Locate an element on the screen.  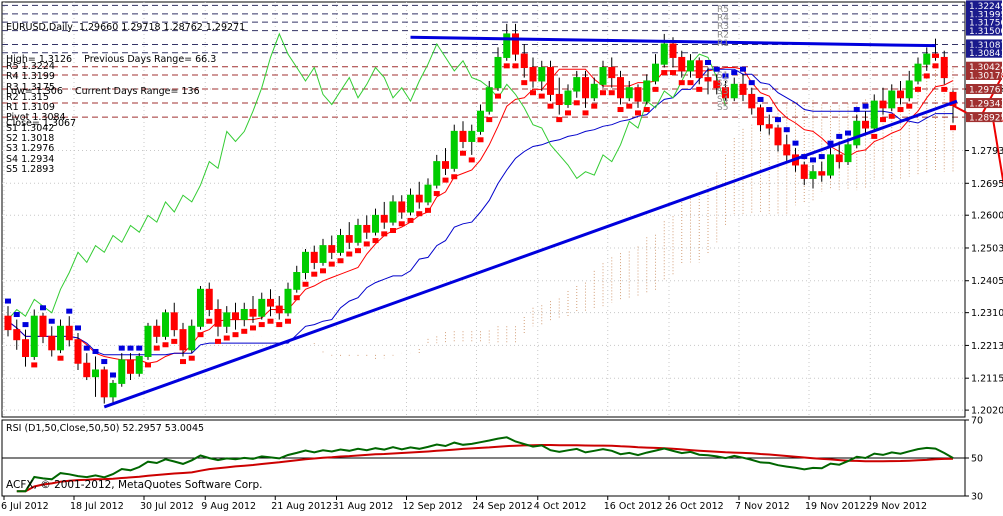
x-tick-label: 4 Oct 2012 is located at coordinates (560, 506).